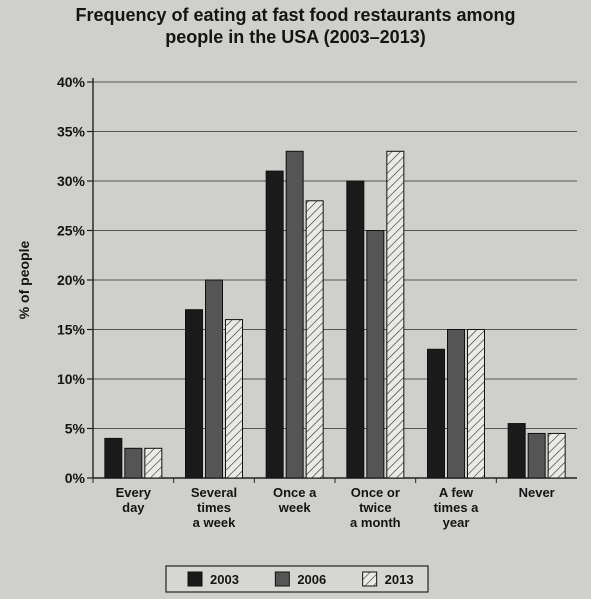  What do you see at coordinates (214, 492) in the screenshot?
I see `category-label: Several` at bounding box center [214, 492].